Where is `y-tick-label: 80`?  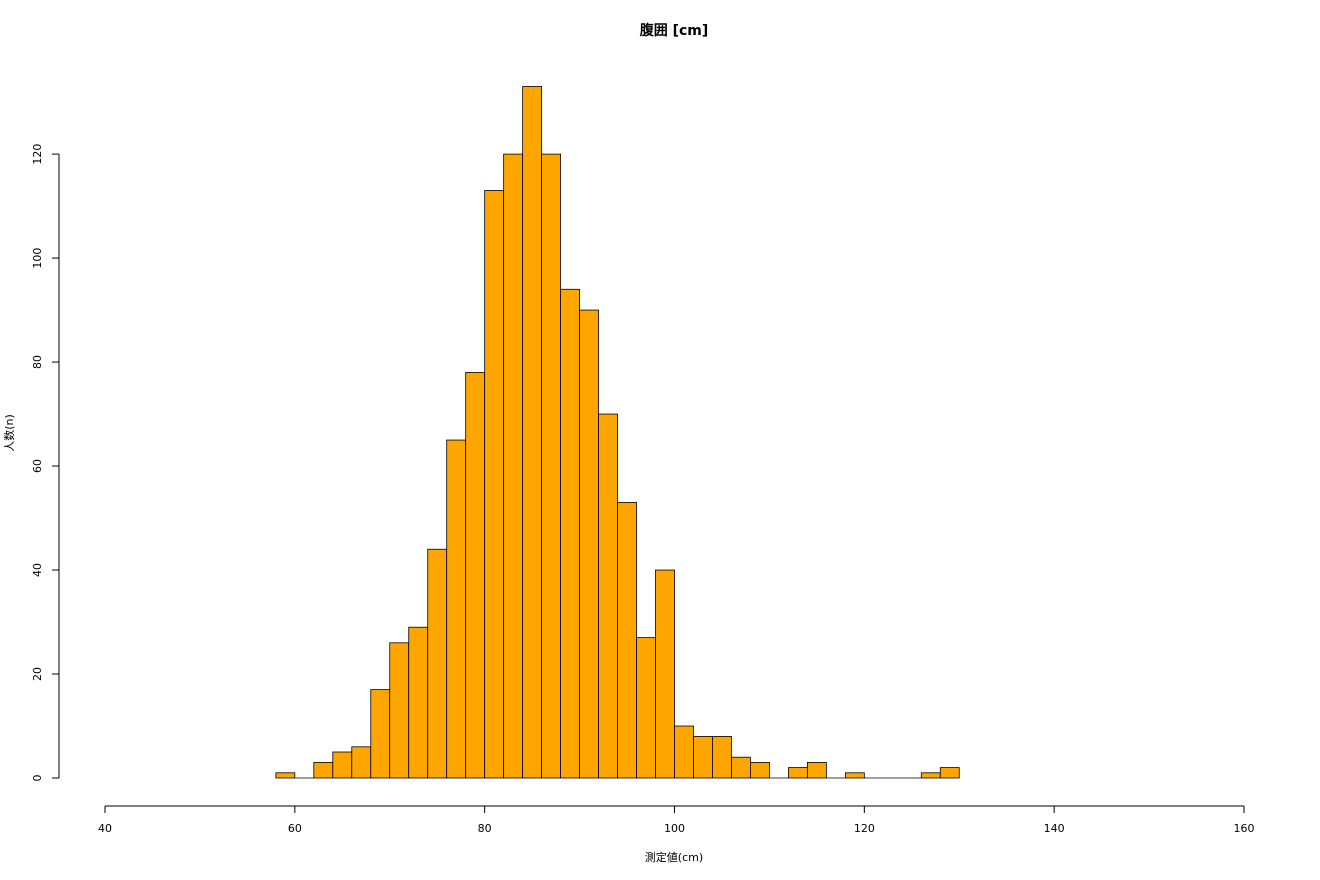 y-tick-label: 80 is located at coordinates (37, 362).